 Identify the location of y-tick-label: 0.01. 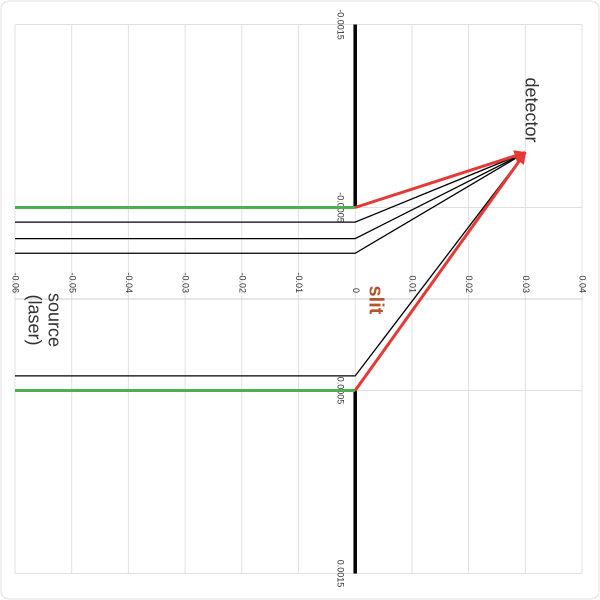
(413, 284).